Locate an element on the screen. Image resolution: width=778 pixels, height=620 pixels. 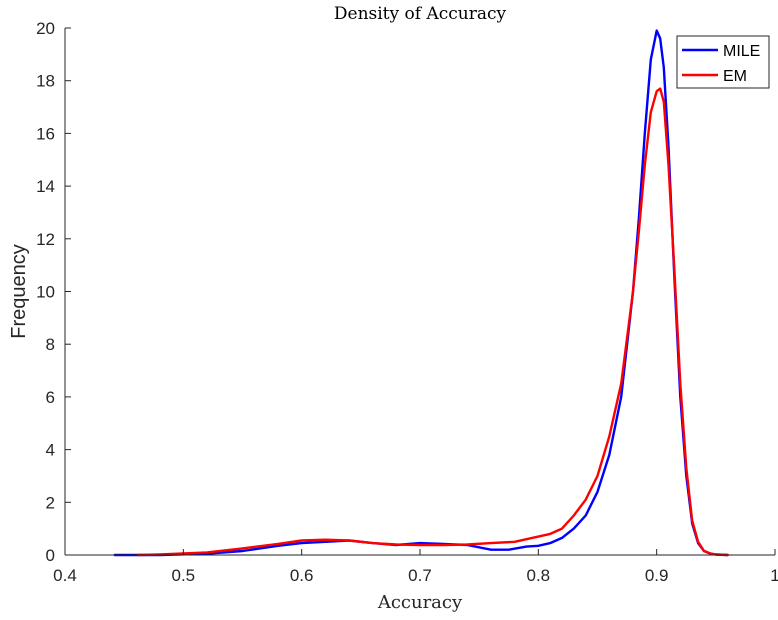
y-axis-label: Frequency is located at coordinates (19, 291).